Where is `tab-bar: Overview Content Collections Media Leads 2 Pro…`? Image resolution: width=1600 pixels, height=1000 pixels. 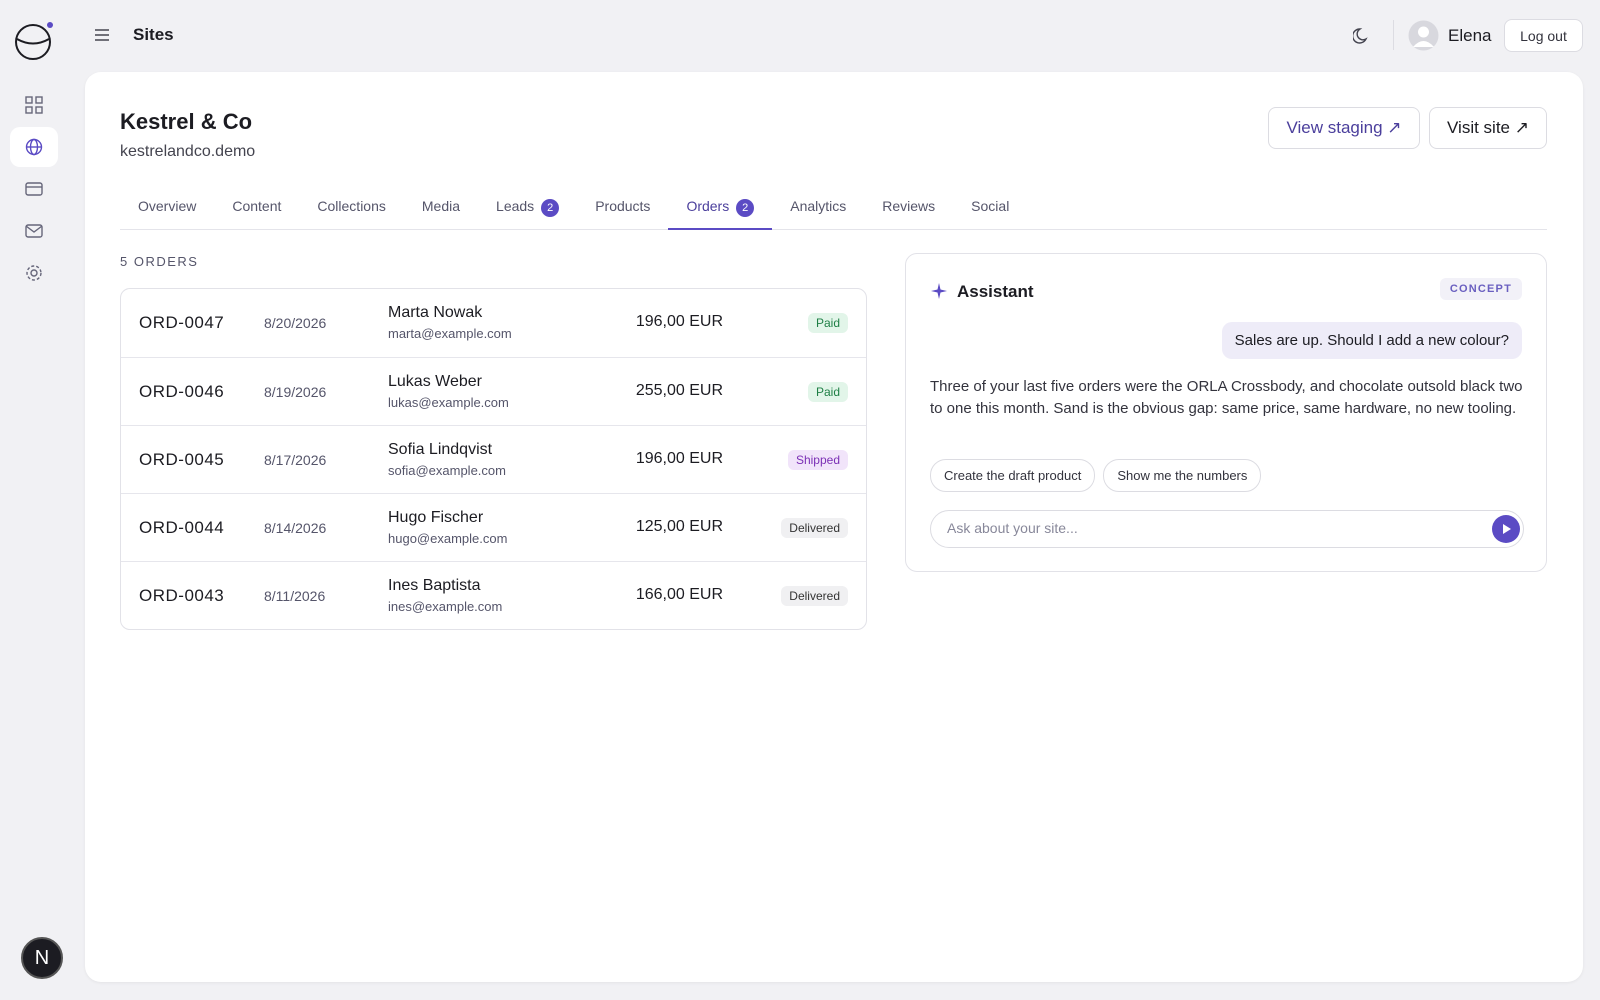 tab-bar: Overview Content Collections Media Leads 2 Pro… is located at coordinates (833, 210).